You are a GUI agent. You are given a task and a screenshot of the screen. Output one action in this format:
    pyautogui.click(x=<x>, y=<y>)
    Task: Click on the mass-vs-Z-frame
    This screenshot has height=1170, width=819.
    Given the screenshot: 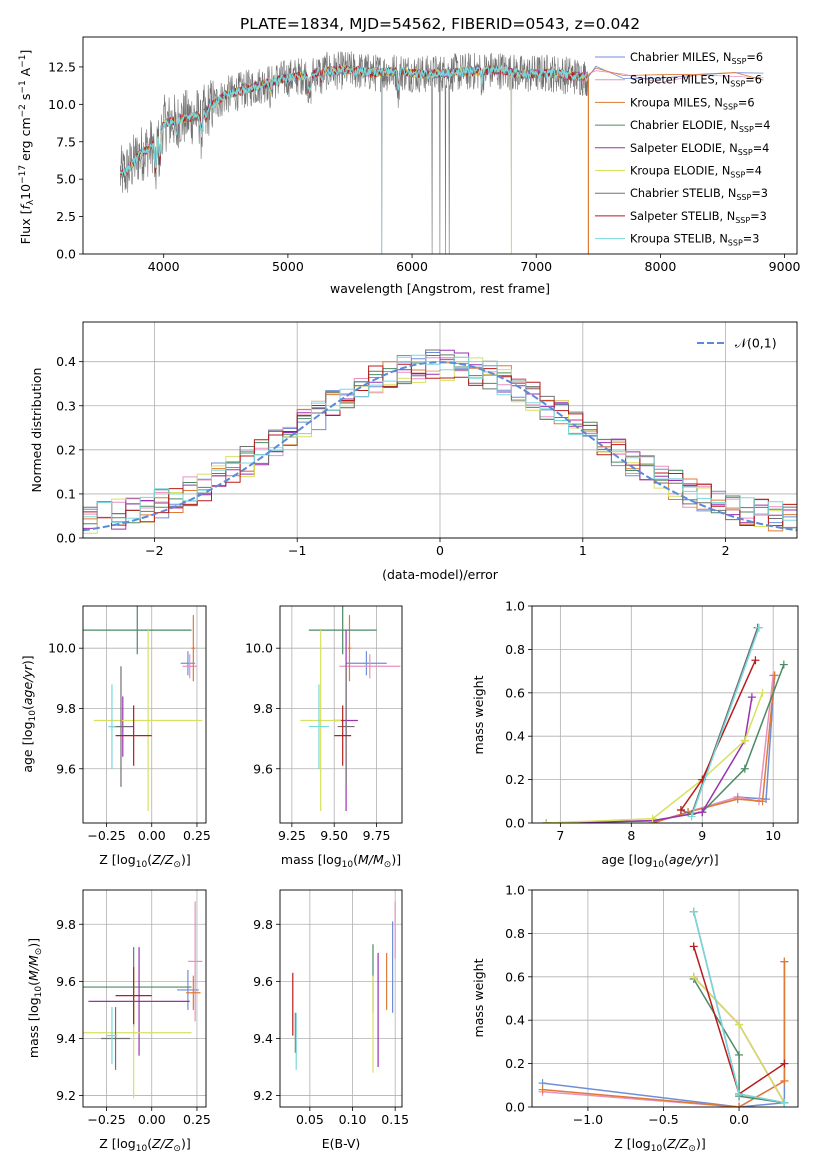 What is the action you would take?
    pyautogui.click(x=144, y=998)
    